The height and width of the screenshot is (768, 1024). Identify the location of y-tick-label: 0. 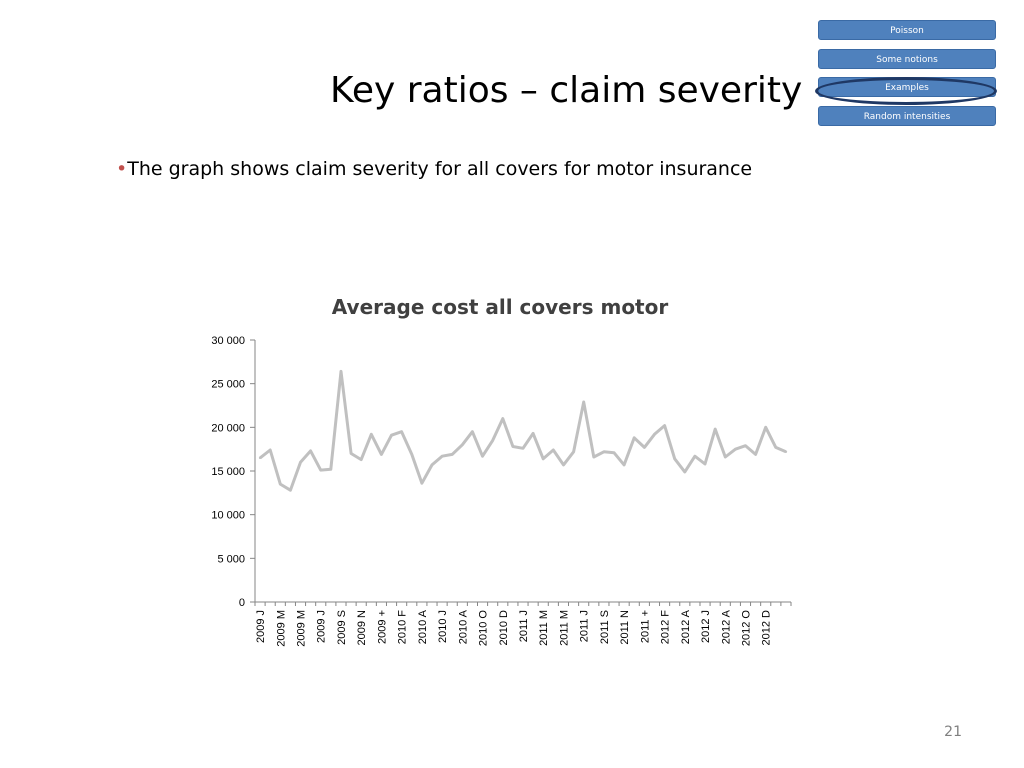
(242, 603).